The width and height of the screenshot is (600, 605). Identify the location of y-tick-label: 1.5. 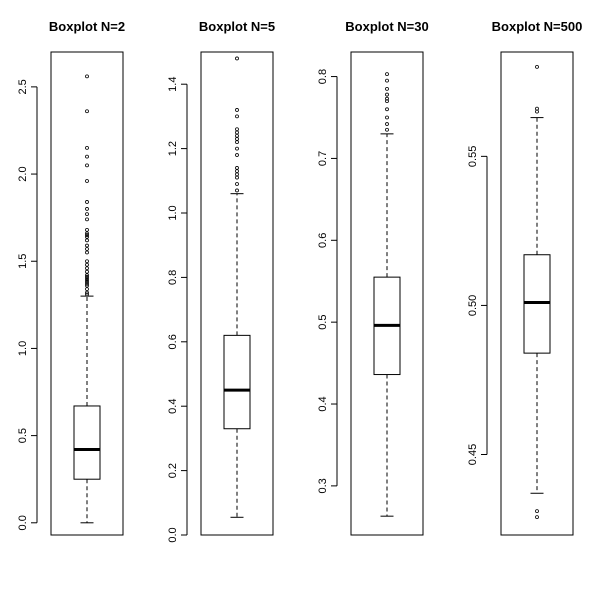
(23, 261).